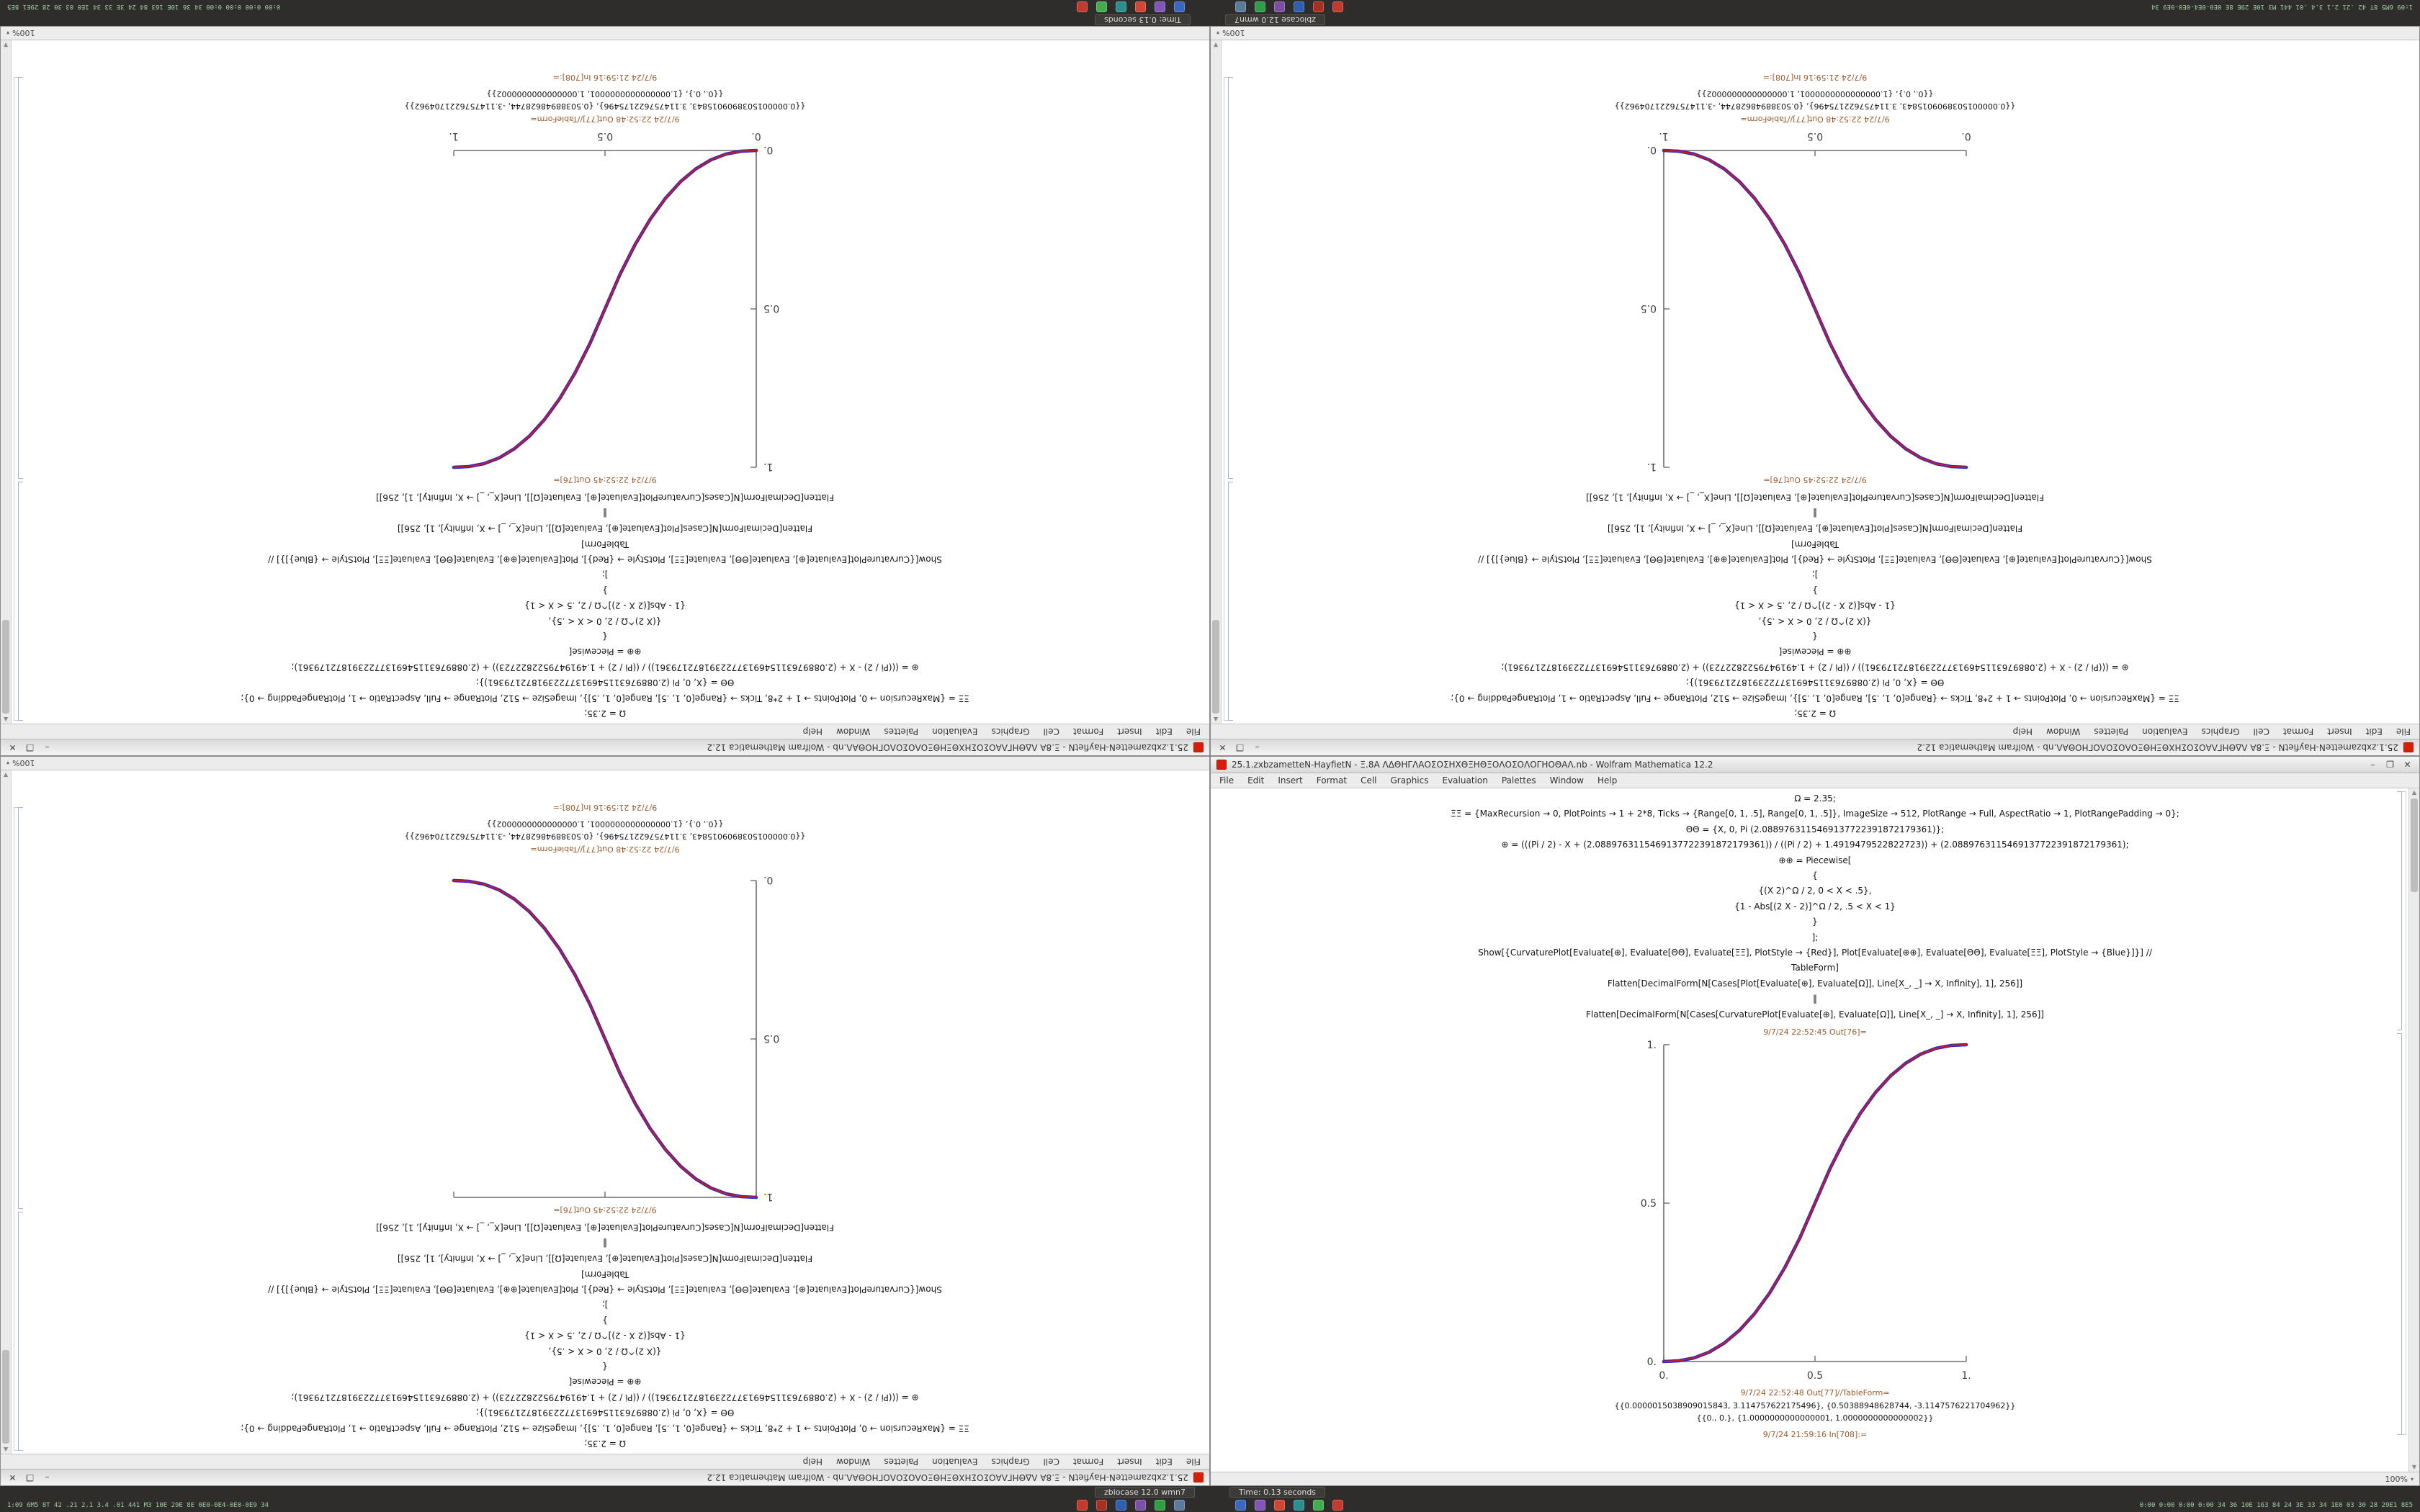 Image resolution: width=2420 pixels, height=1512 pixels. What do you see at coordinates (605, 652) in the screenshot?
I see `code-line: ⊕⊕ = Piecewise[` at bounding box center [605, 652].